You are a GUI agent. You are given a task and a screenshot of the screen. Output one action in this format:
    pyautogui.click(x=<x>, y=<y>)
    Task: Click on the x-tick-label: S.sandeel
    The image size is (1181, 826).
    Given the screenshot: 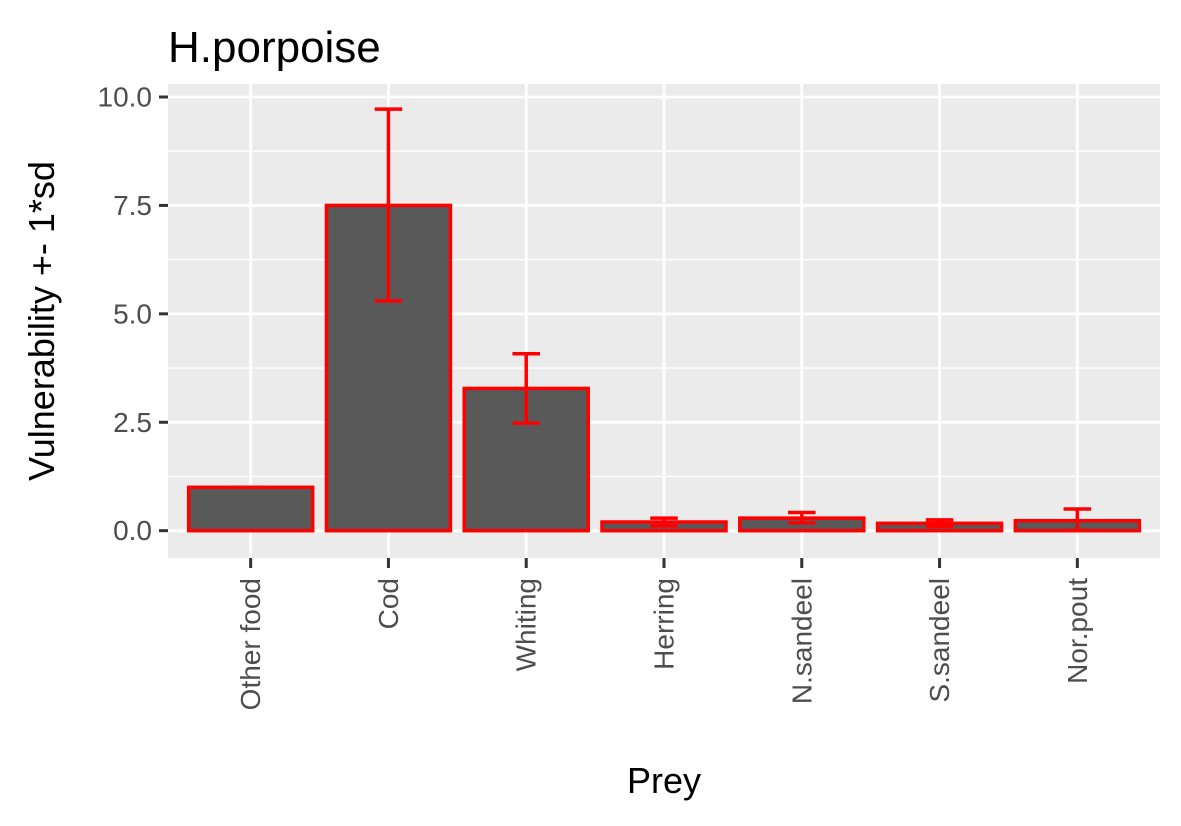 What is the action you would take?
    pyautogui.click(x=939, y=640)
    